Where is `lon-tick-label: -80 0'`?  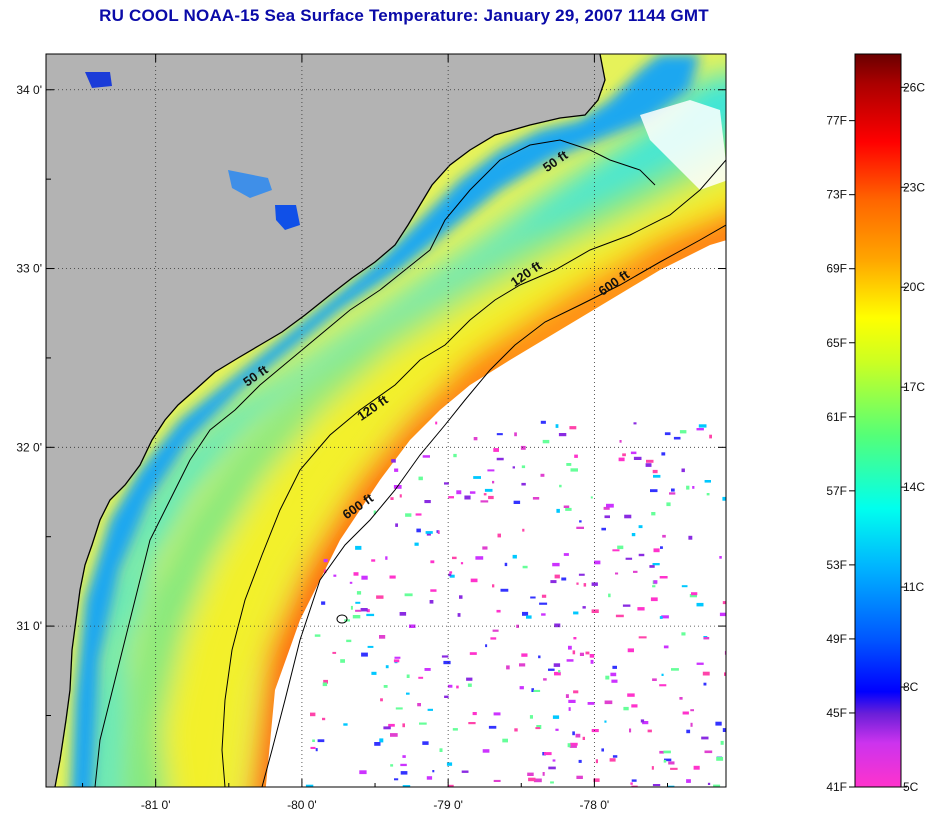
lon-tick-label: -80 0' is located at coordinates (302, 805).